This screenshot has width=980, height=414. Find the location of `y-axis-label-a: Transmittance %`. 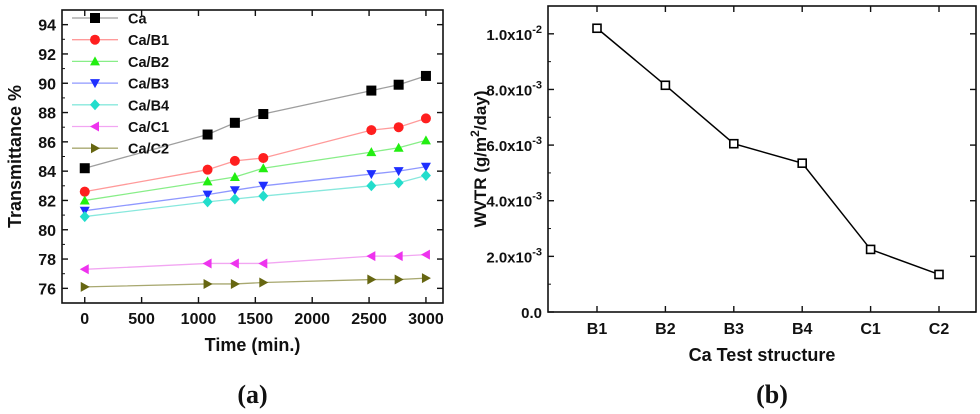

y-axis-label-a: Transmittance % is located at coordinates (15, 156).